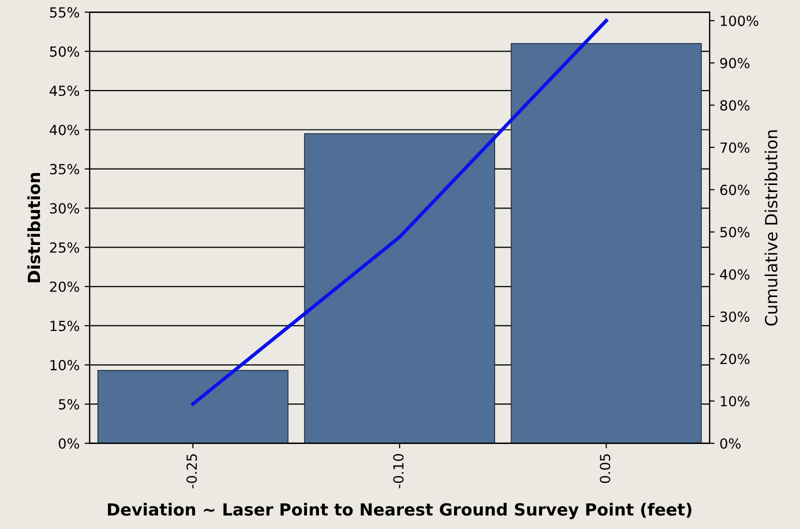 The width and height of the screenshot is (800, 529). I want to click on y-tick-label: 10%, so click(65, 365).